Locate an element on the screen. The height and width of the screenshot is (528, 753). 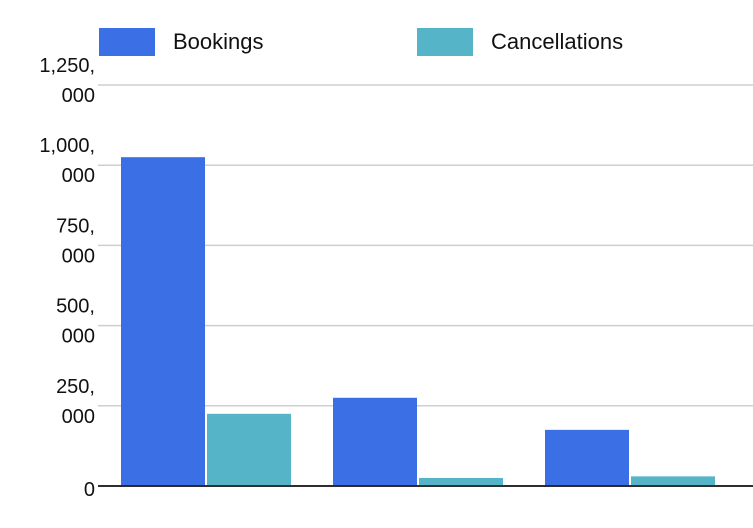
y-tick-label: 1,000, 000 is located at coordinates (67, 161).